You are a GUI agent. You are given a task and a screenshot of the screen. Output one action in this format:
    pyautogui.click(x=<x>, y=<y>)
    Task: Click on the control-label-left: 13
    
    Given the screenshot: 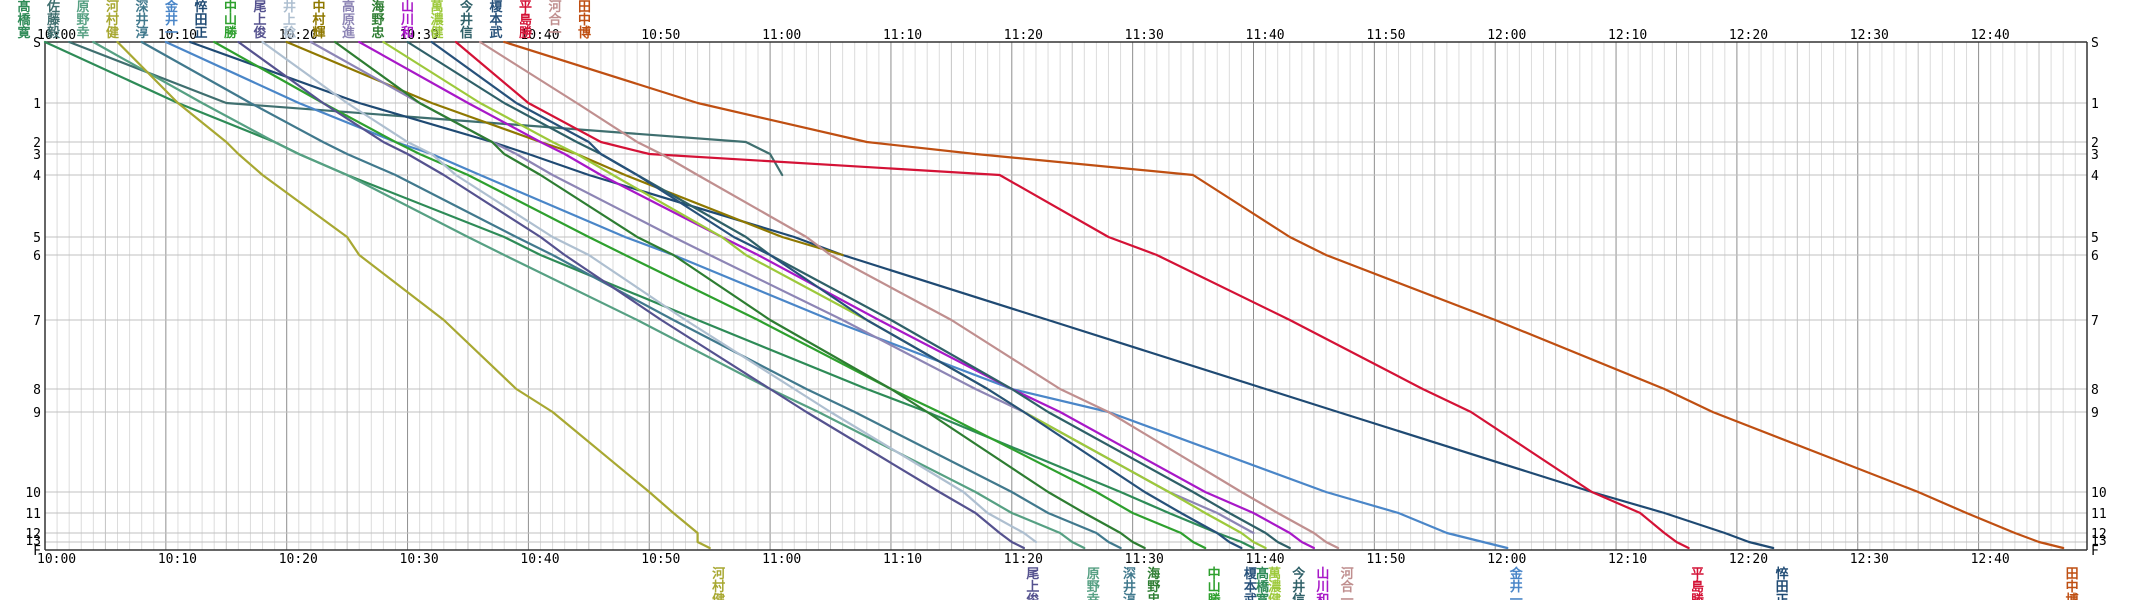 What is the action you would take?
    pyautogui.click(x=33, y=541)
    